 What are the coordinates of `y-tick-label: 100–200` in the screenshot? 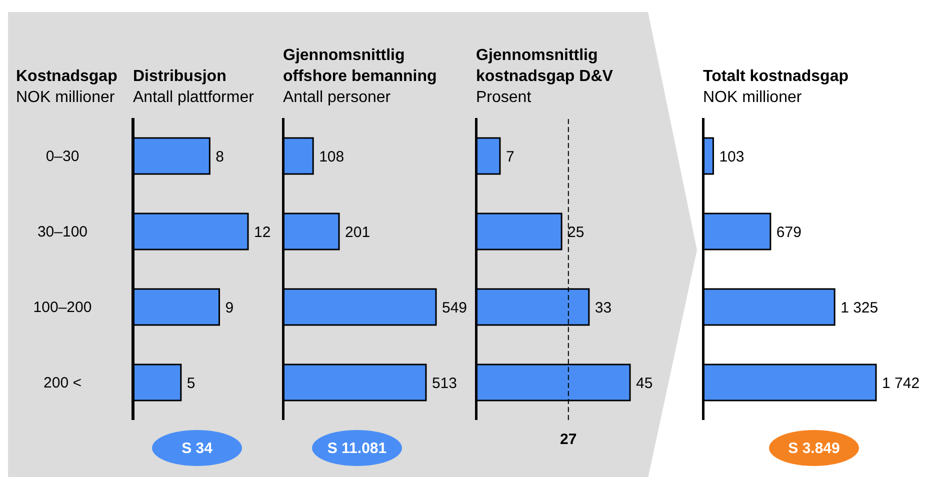 It's located at (62, 307).